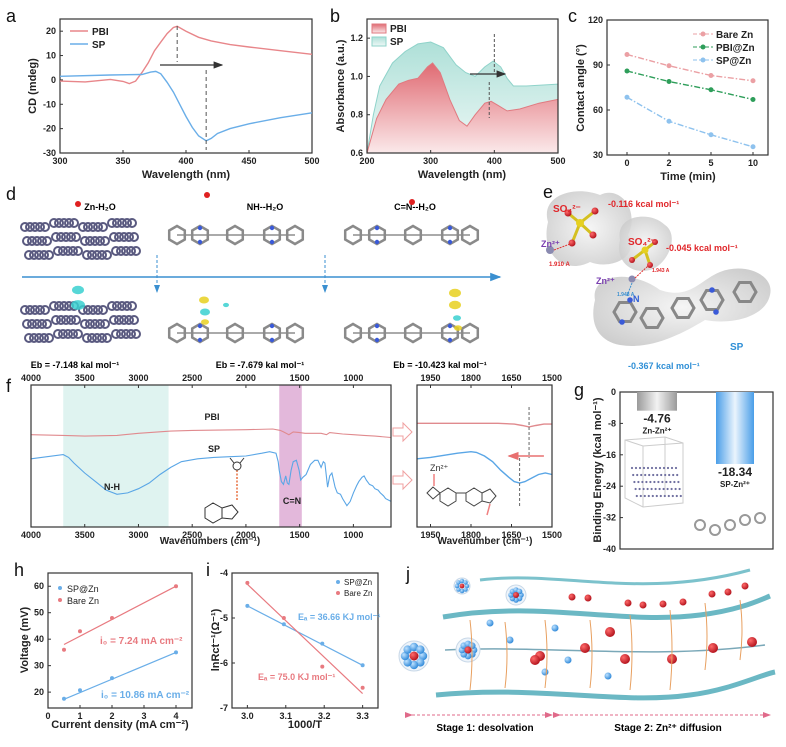  I want to click on zn-slab, so click(80, 239).